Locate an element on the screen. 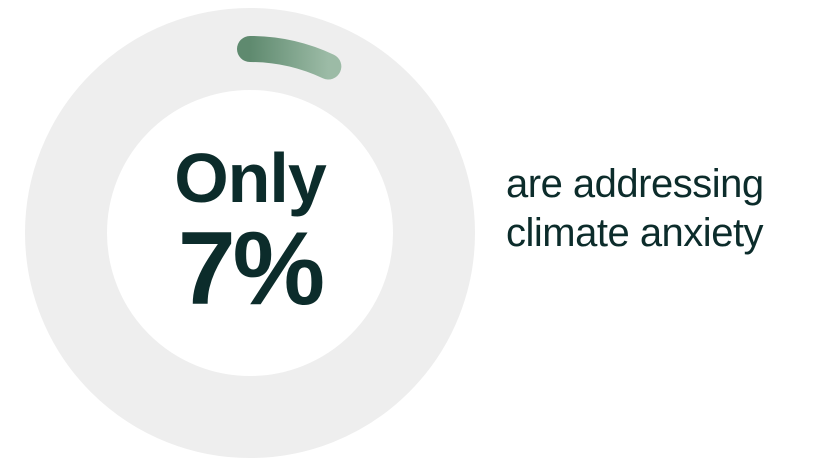 The image size is (835, 460). headline-percentage: 7% is located at coordinates (251, 269).